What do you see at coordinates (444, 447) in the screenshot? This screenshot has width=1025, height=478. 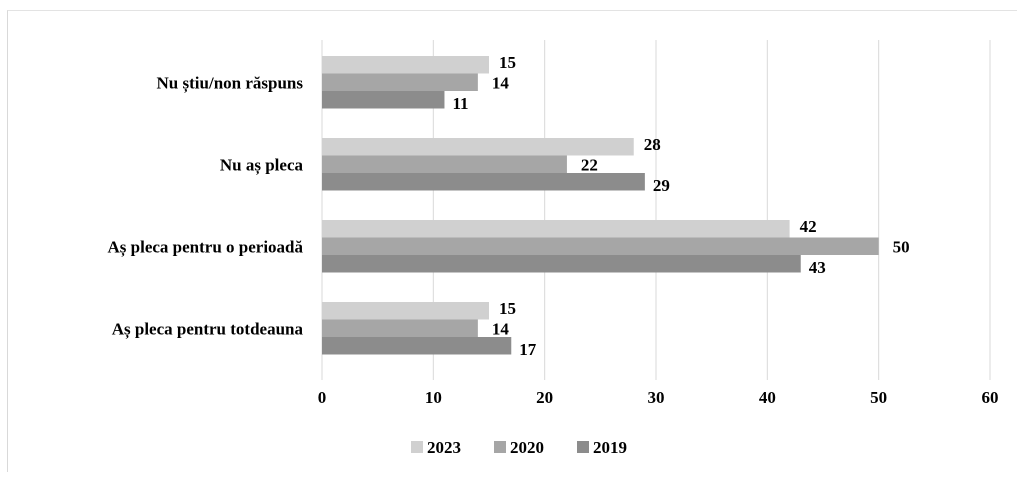 I see `legend-label: 2023` at bounding box center [444, 447].